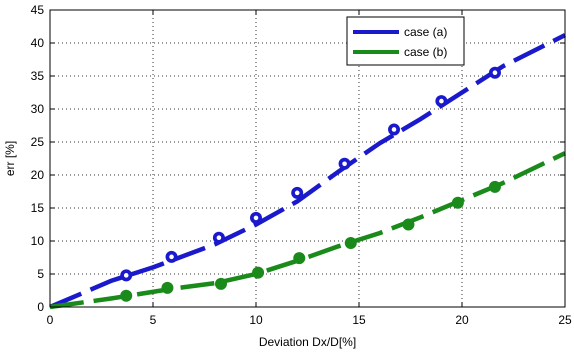 Image resolution: width=574 pixels, height=354 pixels. I want to click on y-tick-label: 5, so click(40, 274).